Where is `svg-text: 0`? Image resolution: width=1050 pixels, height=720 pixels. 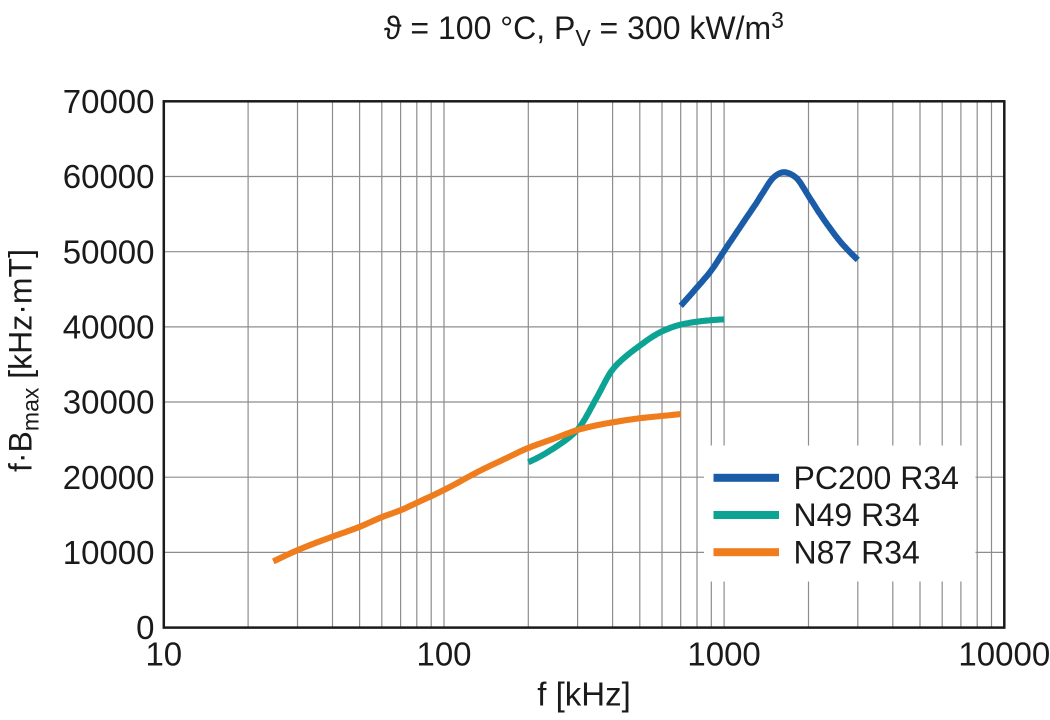
svg-text: 0 is located at coordinates (145, 627).